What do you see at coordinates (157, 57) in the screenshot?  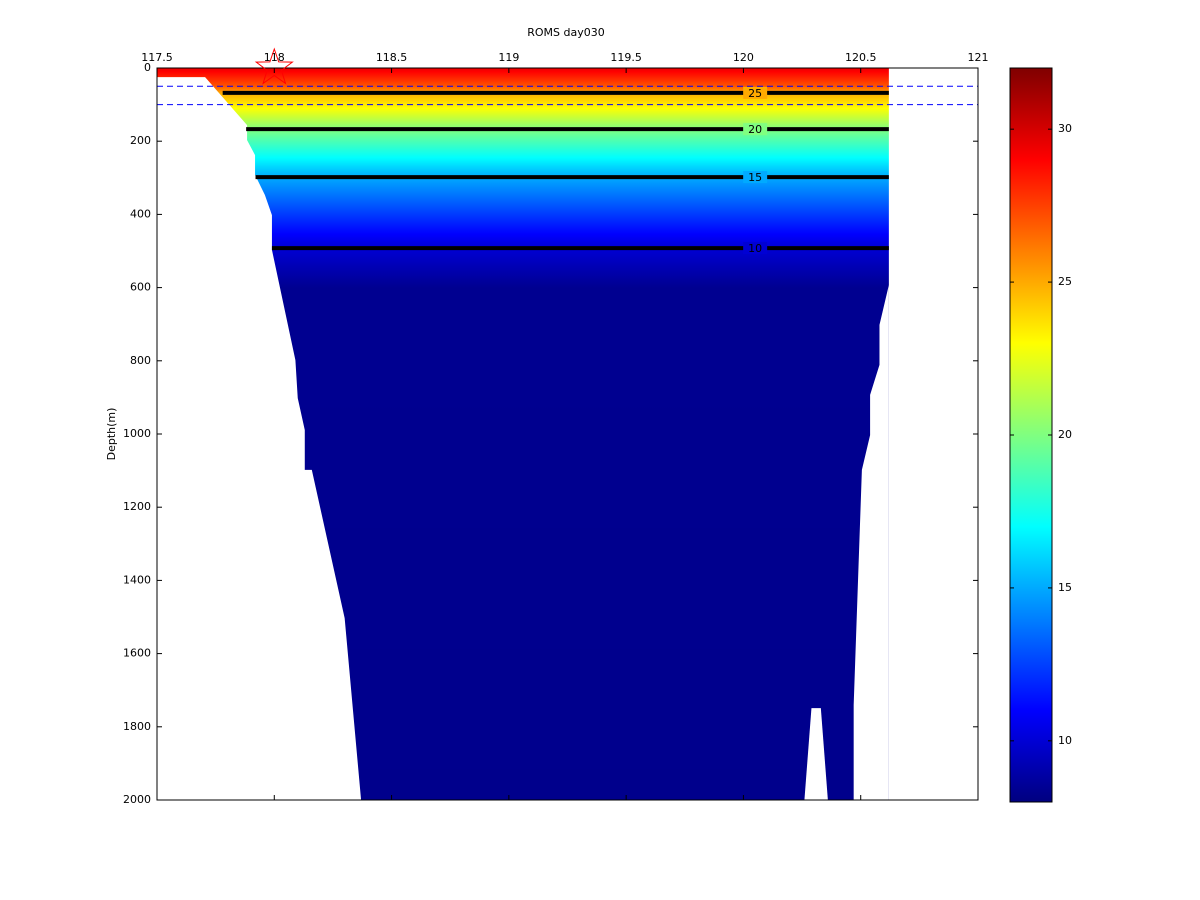 I see `x-tick-label: 117.5` at bounding box center [157, 57].